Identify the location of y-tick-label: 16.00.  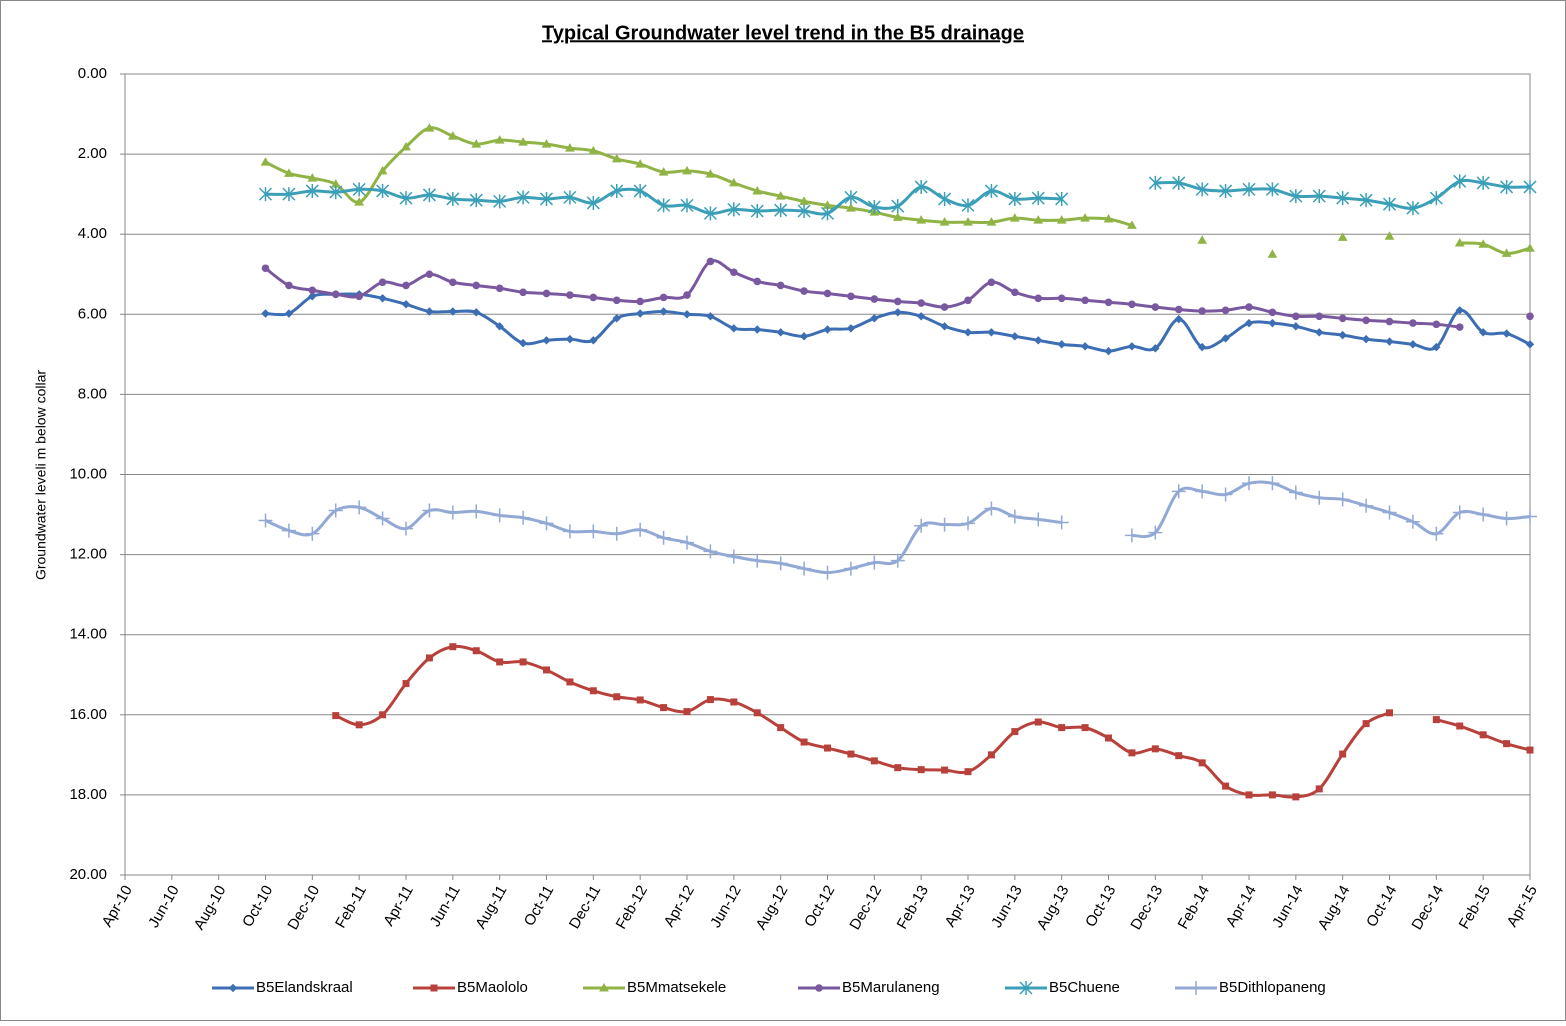
(88, 714).